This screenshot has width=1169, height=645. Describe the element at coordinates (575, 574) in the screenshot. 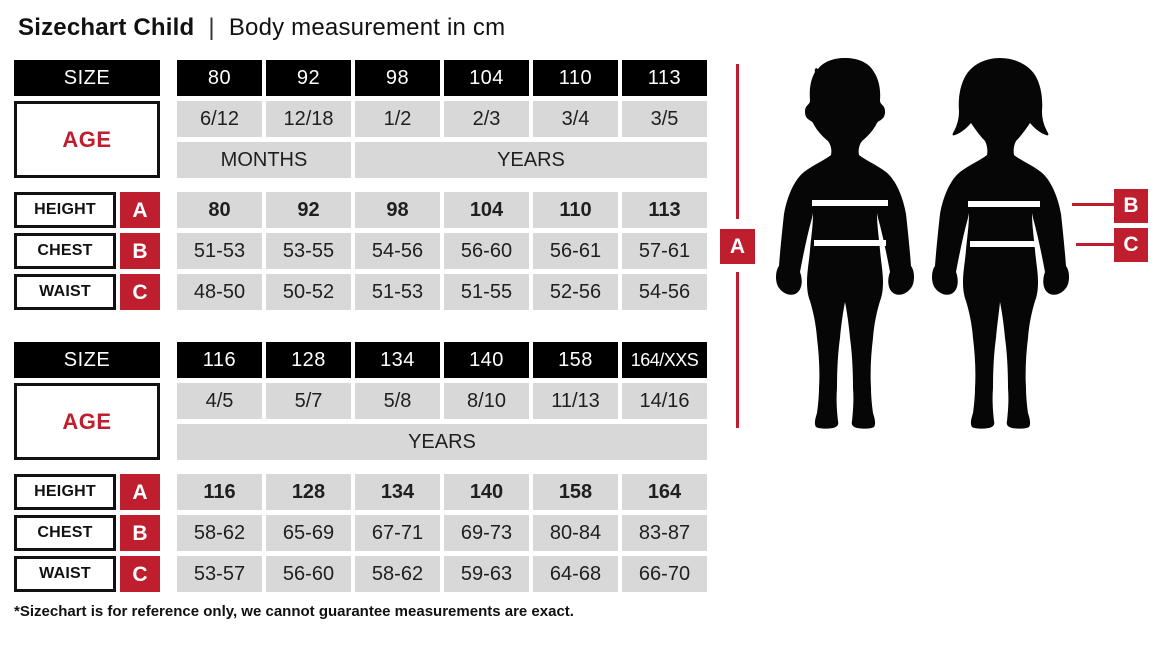

I see `waist-cell: 64-68` at that location.